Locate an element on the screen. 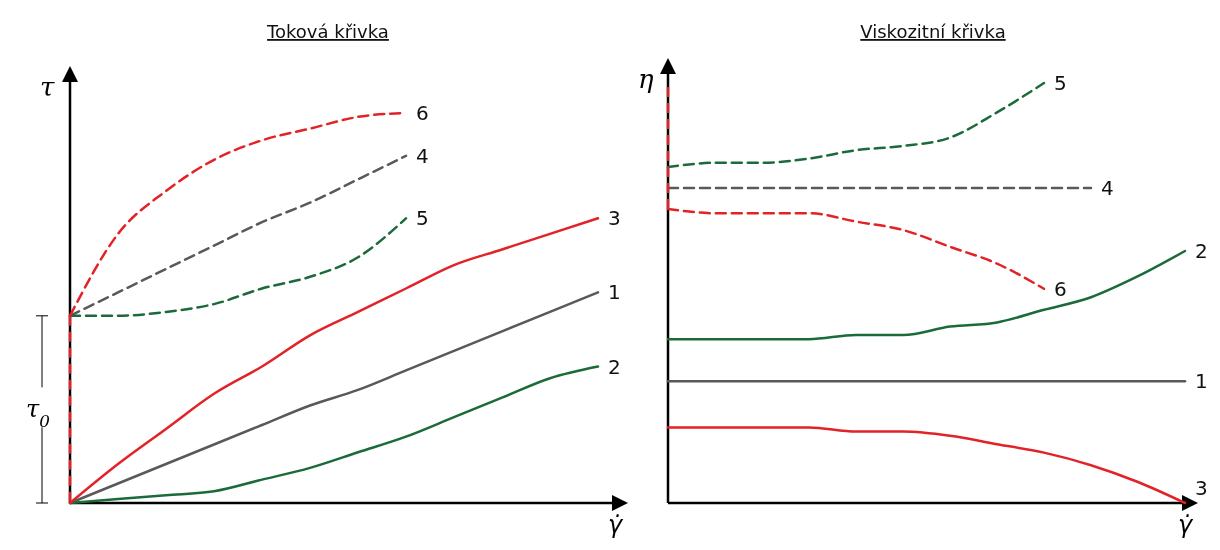 This screenshot has width=1220, height=550. text: τ$_{0}$ is located at coordinates (38, 413).